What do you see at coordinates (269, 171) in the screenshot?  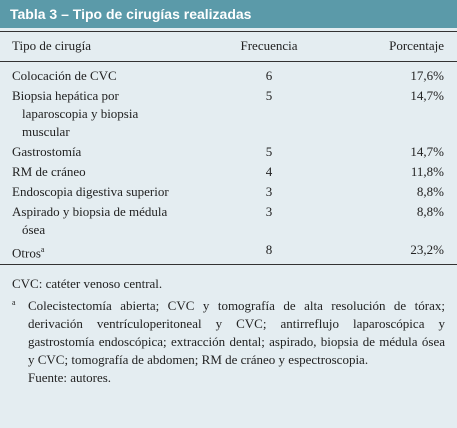 I see `frequency-cell: 4` at bounding box center [269, 171].